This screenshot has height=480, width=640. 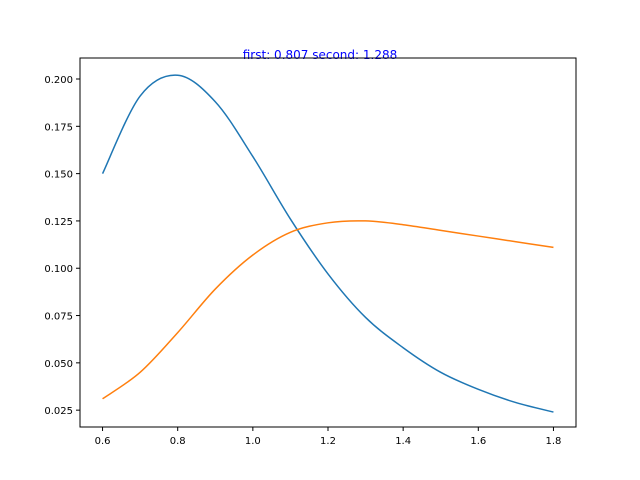 What do you see at coordinates (178, 441) in the screenshot?
I see `x-tick-label: 0.8` at bounding box center [178, 441].